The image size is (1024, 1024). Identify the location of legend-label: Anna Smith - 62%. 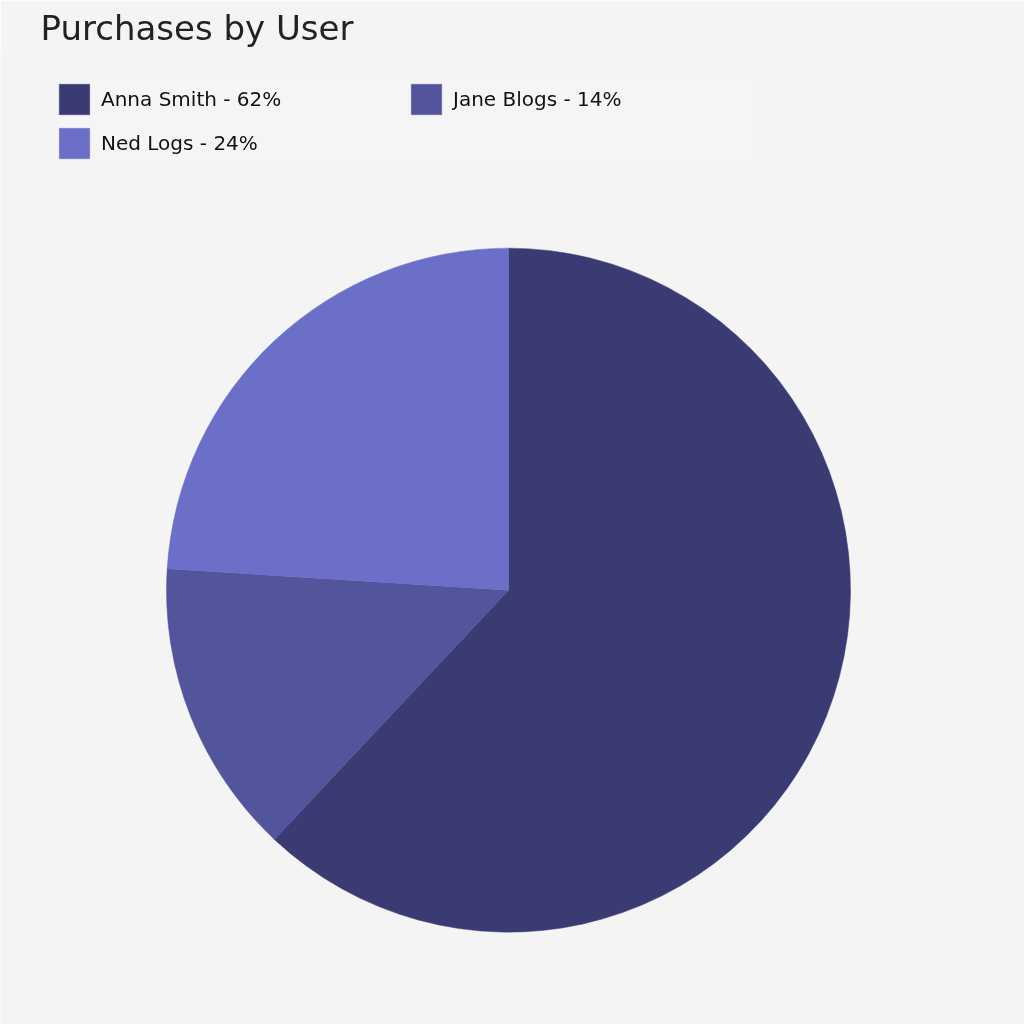
(192, 99).